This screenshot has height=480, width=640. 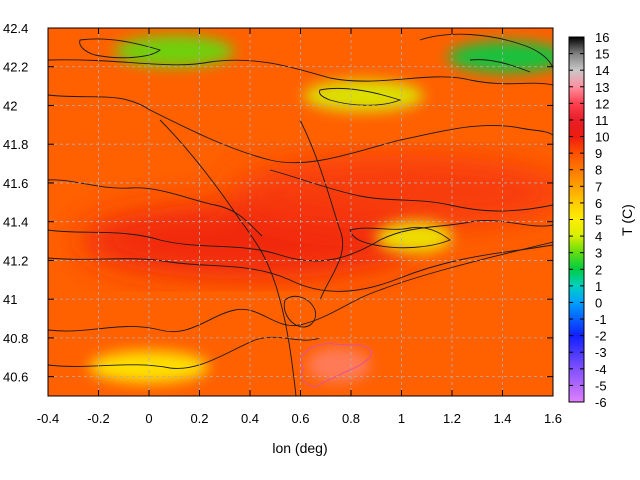 What do you see at coordinates (601, 352) in the screenshot?
I see `colorbar-tick-label: -3` at bounding box center [601, 352].